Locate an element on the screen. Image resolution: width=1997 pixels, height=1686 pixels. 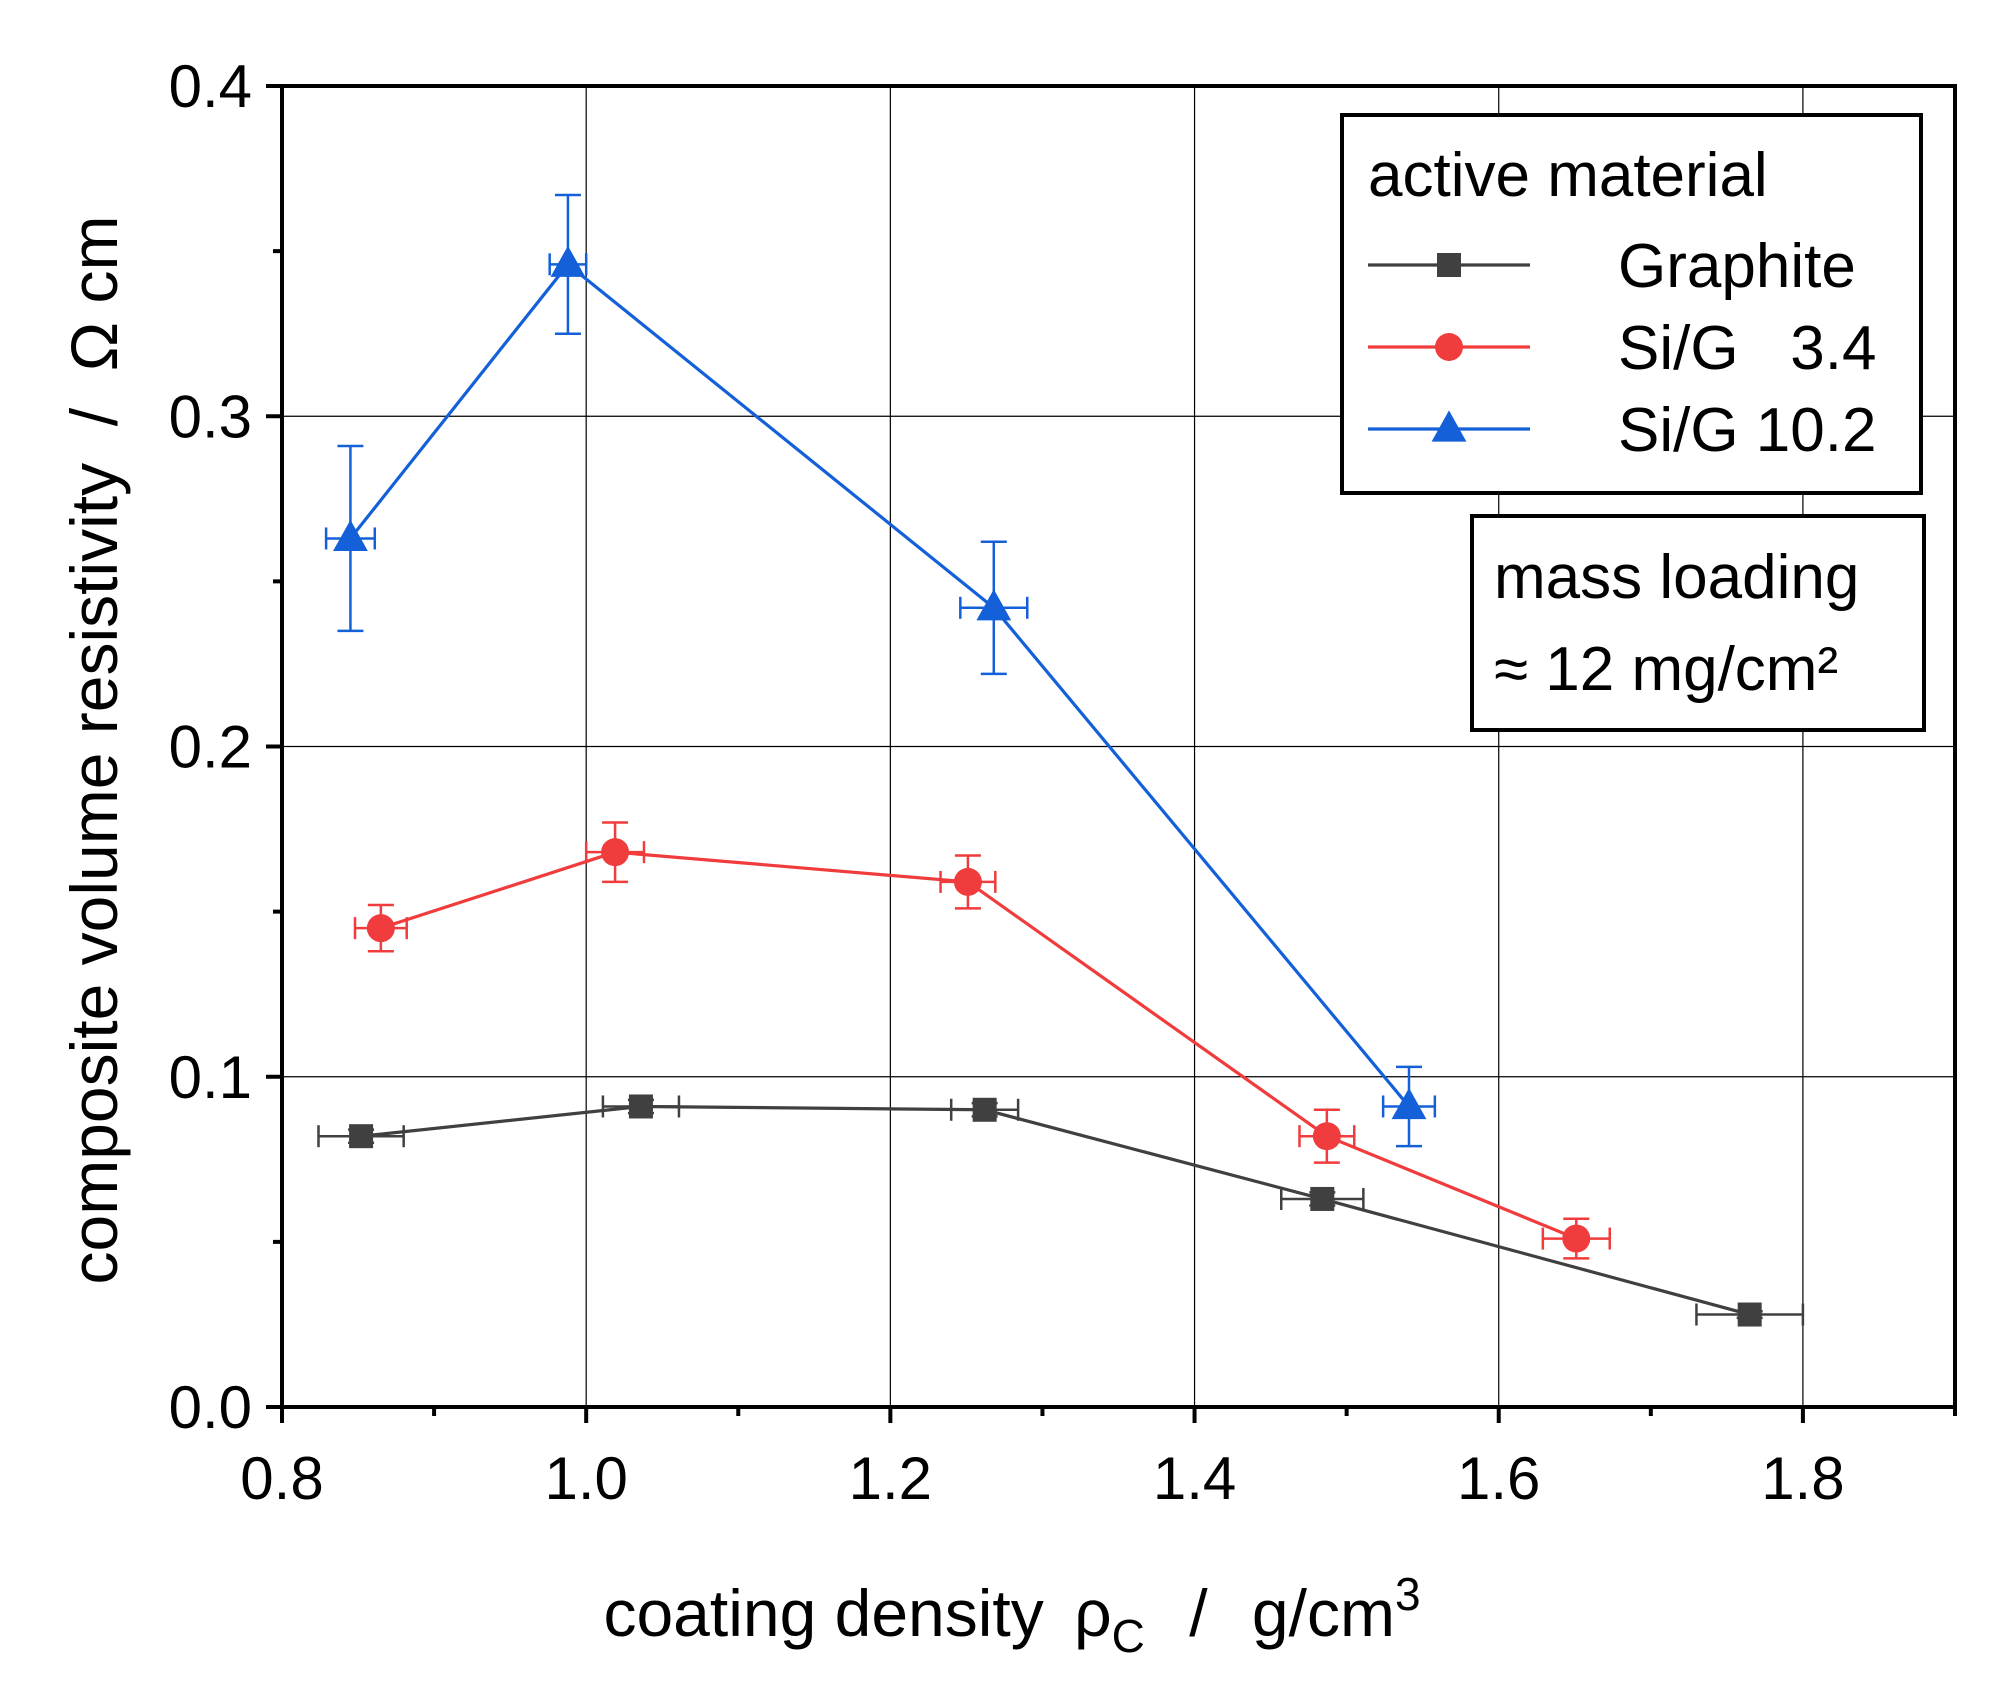
x-tick-label: 1.2 is located at coordinates (890, 1478).